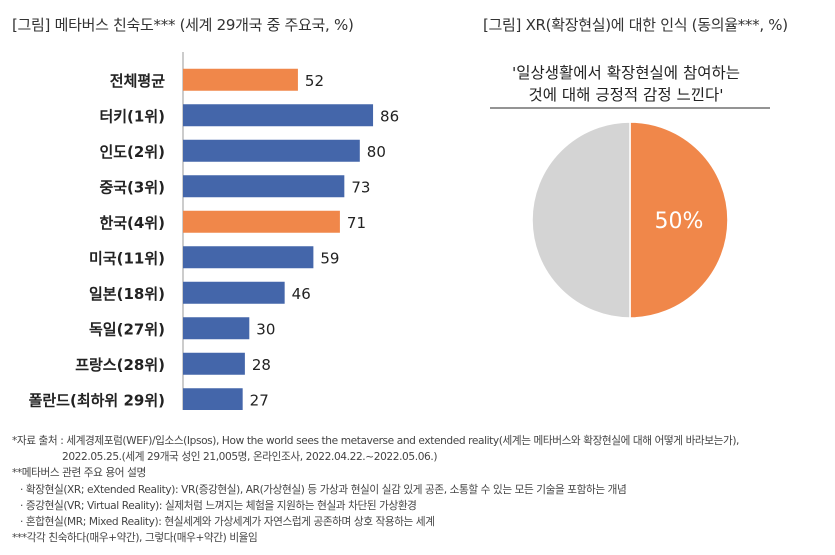  Describe the element at coordinates (389, 116) in the screenshot. I see `value-label: 86` at that location.